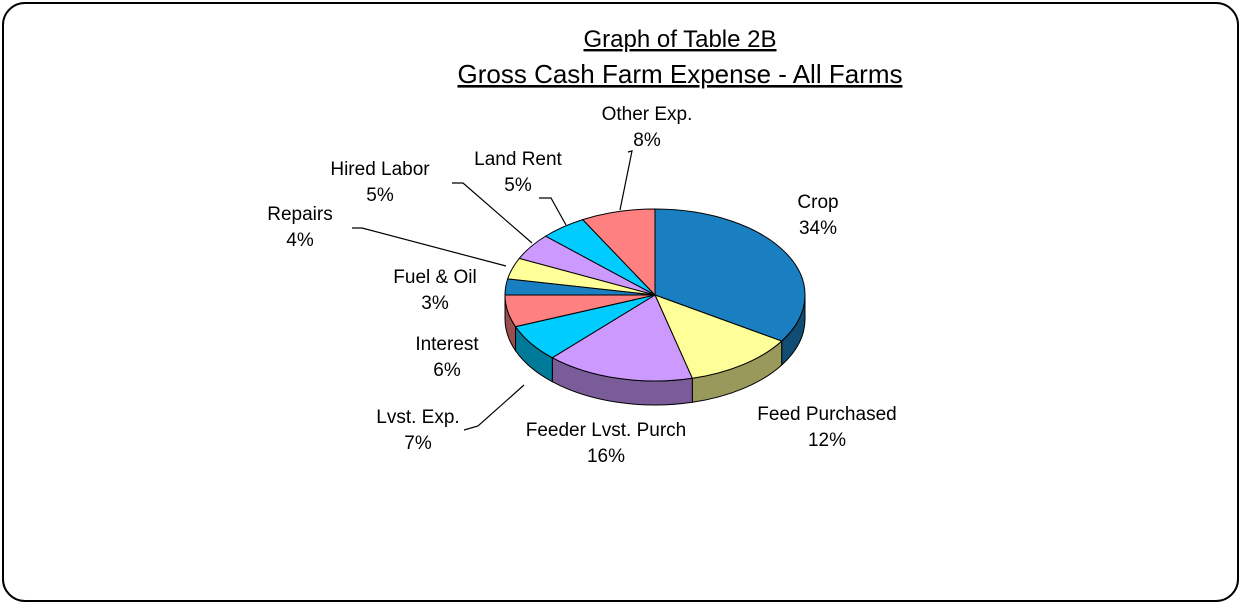 The image size is (1241, 609). I want to click on category-label: Crop, so click(817, 202).